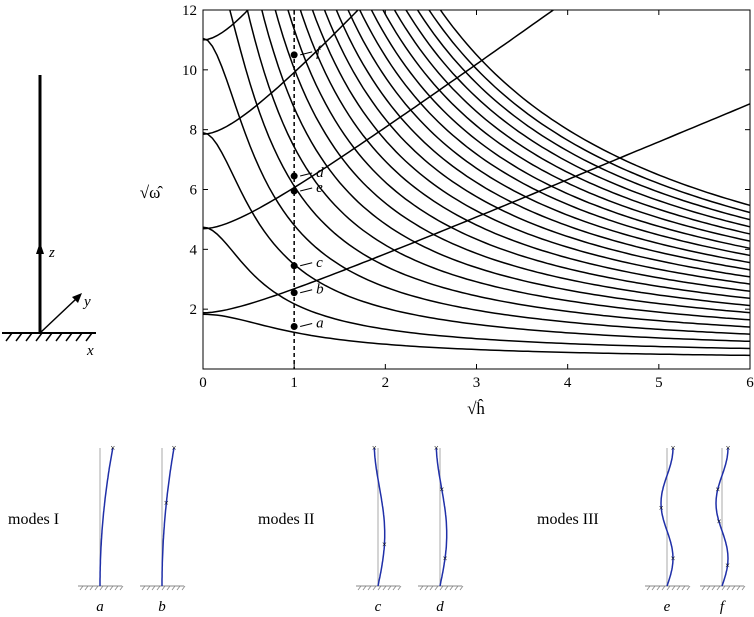  I want to click on y-tick-label: 2, so click(194, 310).